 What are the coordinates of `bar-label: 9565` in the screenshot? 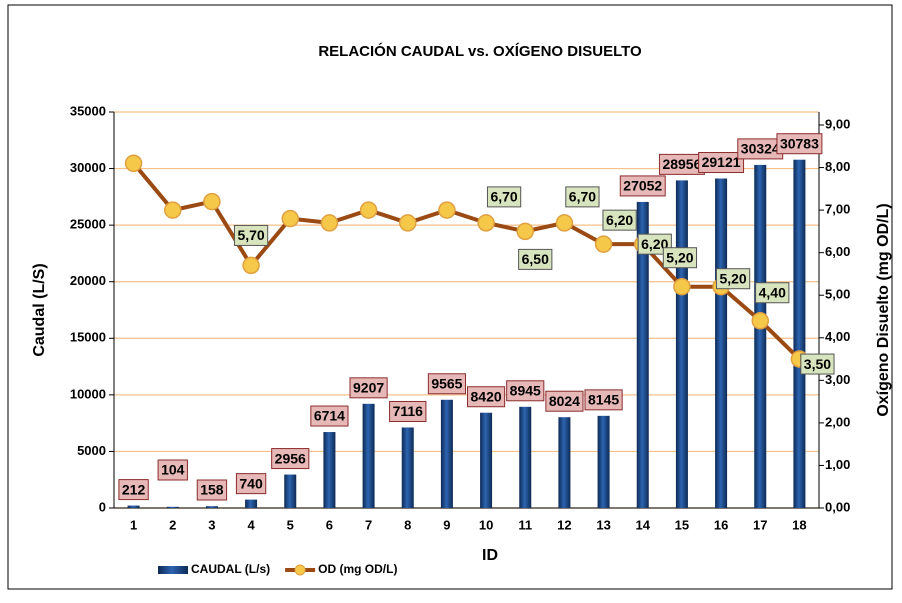 It's located at (446, 384).